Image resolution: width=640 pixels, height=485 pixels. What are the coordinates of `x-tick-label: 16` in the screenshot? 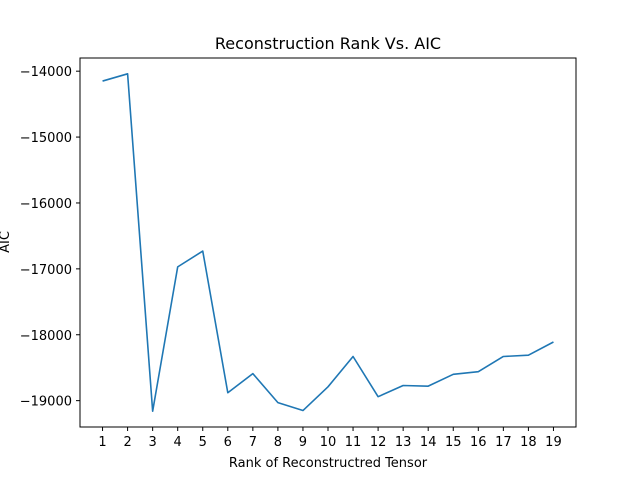 It's located at (478, 442).